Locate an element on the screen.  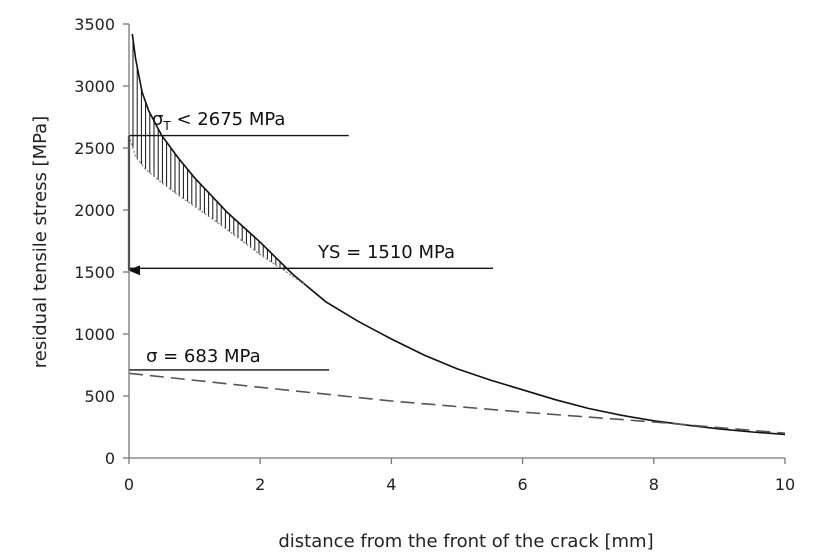
y-tick-label: 1500 is located at coordinates (94, 272).